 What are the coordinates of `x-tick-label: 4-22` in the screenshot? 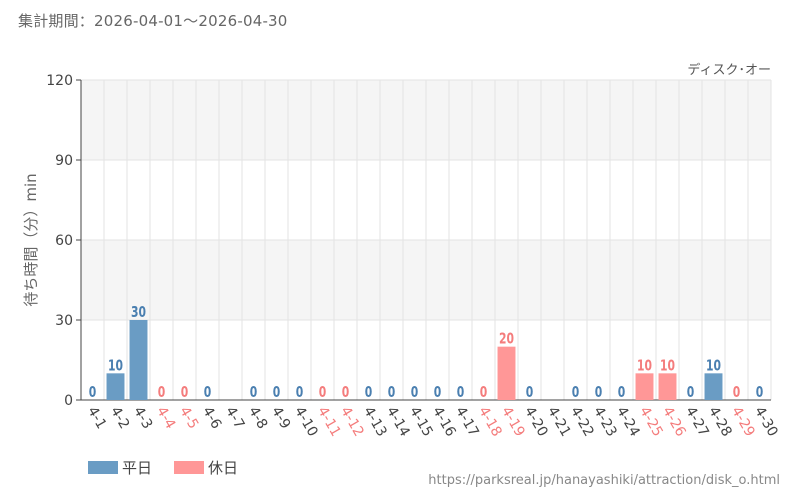 It's located at (582, 422).